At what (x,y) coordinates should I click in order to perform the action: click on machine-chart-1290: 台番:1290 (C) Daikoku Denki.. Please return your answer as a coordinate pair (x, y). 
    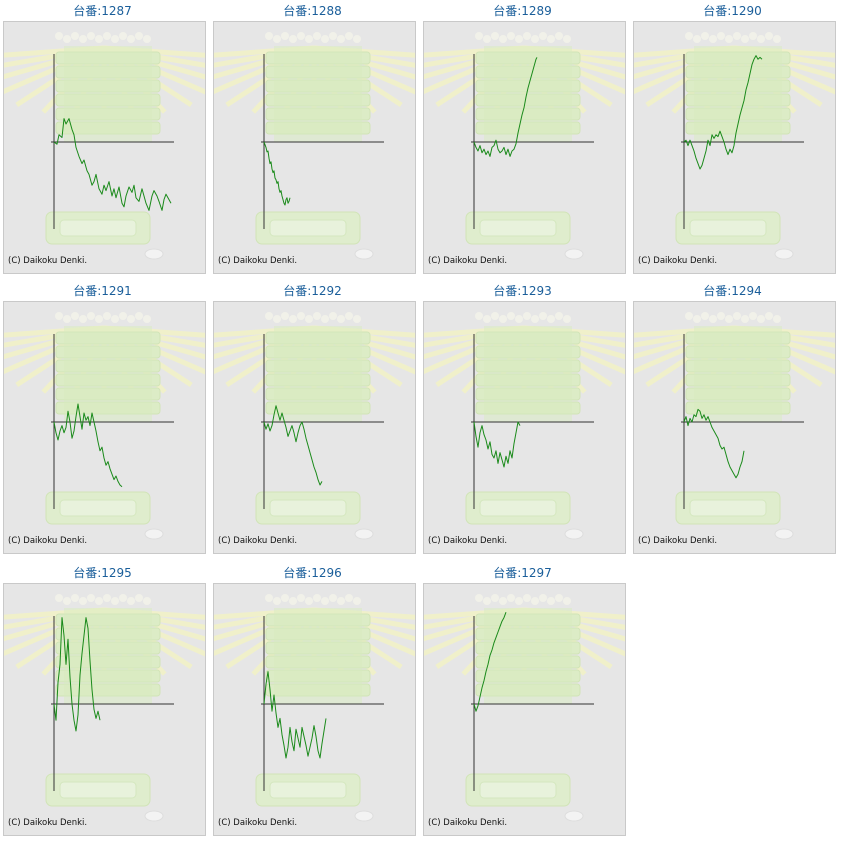
    Looking at the image, I should click on (733, 138).